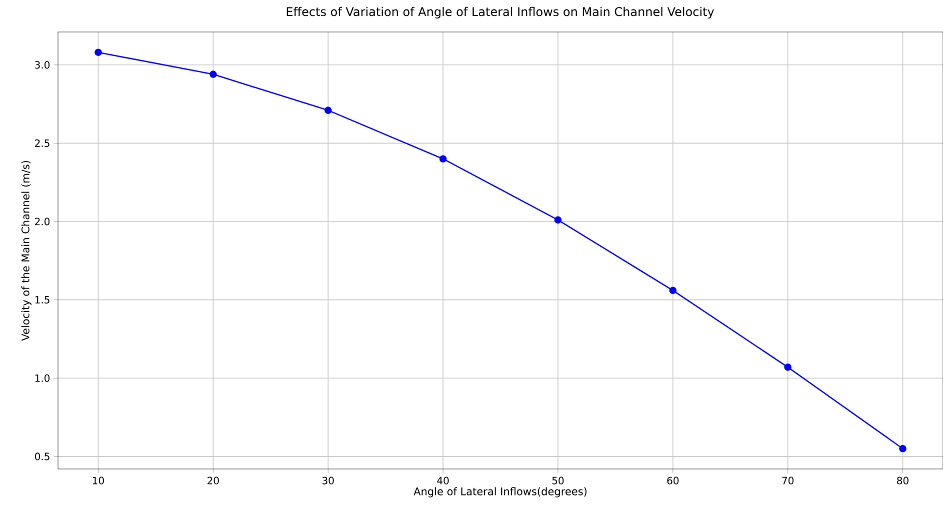 The height and width of the screenshot is (506, 943). I want to click on y-axis-title: Velocity of the Main Channel (m/s), so click(26, 250).